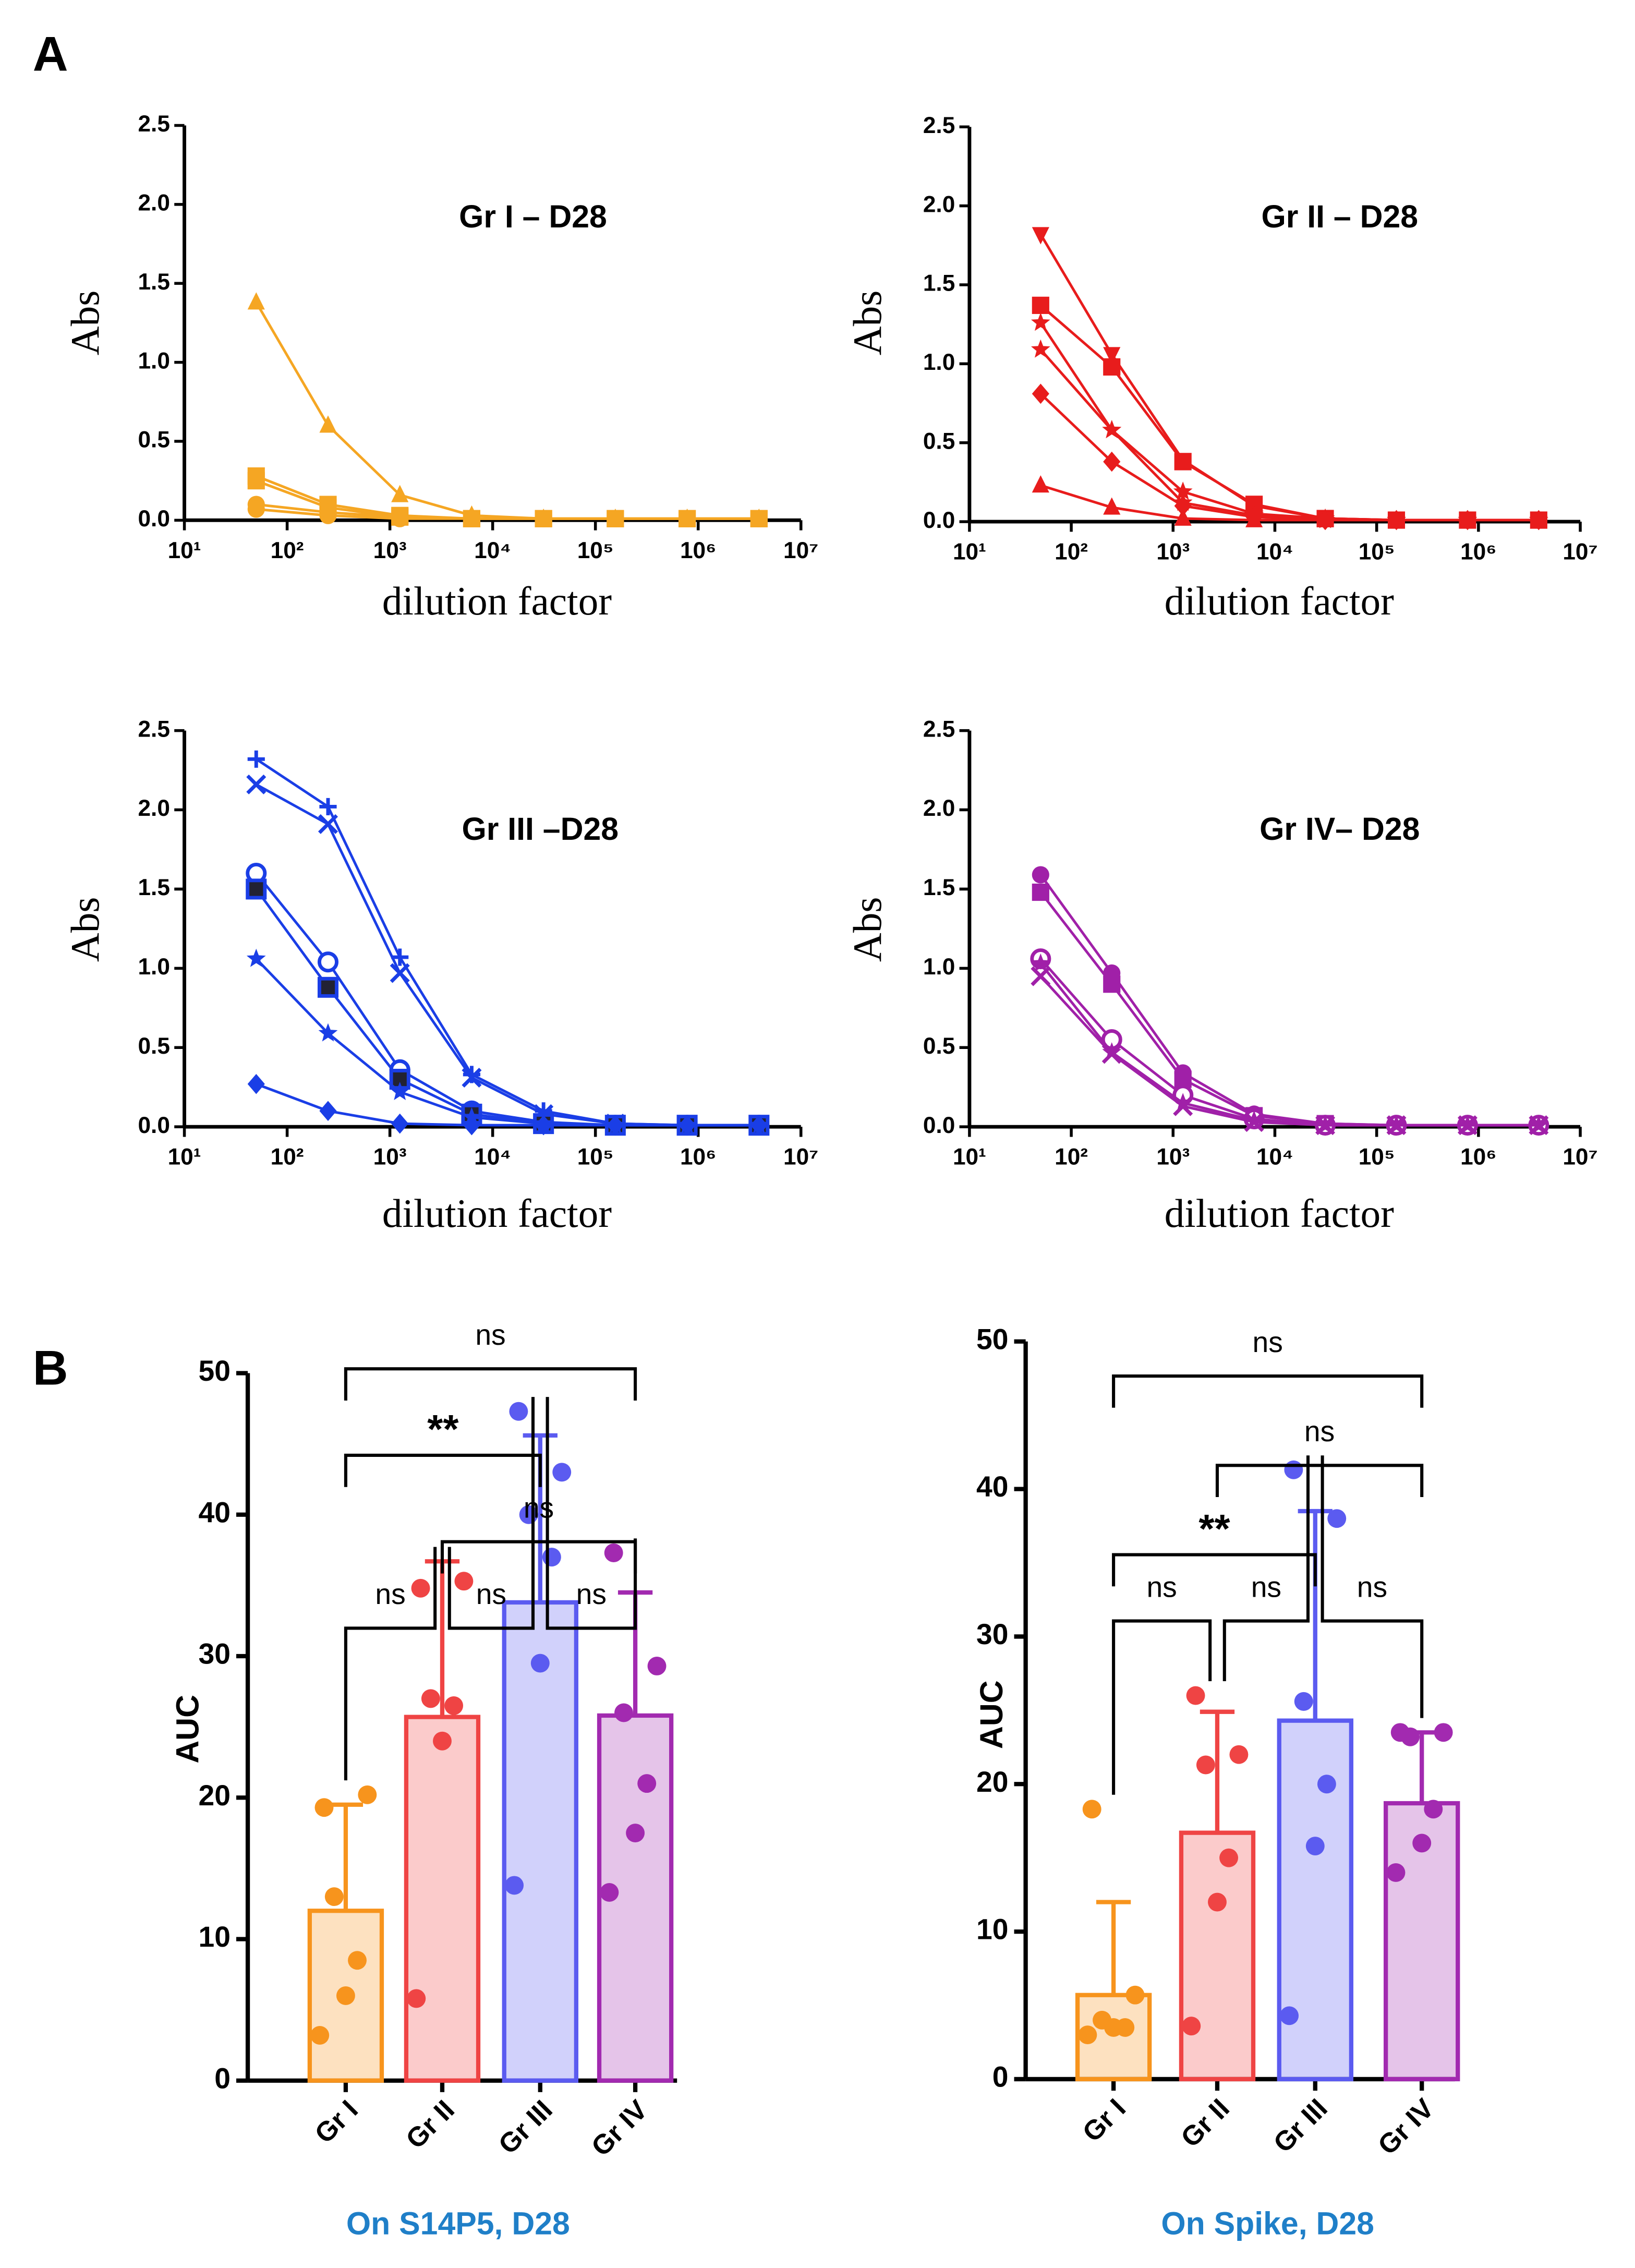  Describe the element at coordinates (1406, 2127) in the screenshot. I see `x-tick-label: Gr IV` at that location.